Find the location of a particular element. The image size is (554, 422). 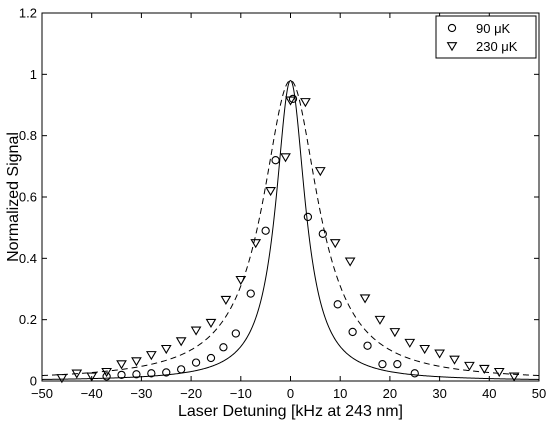

x-tick-label: 0 is located at coordinates (290, 393).